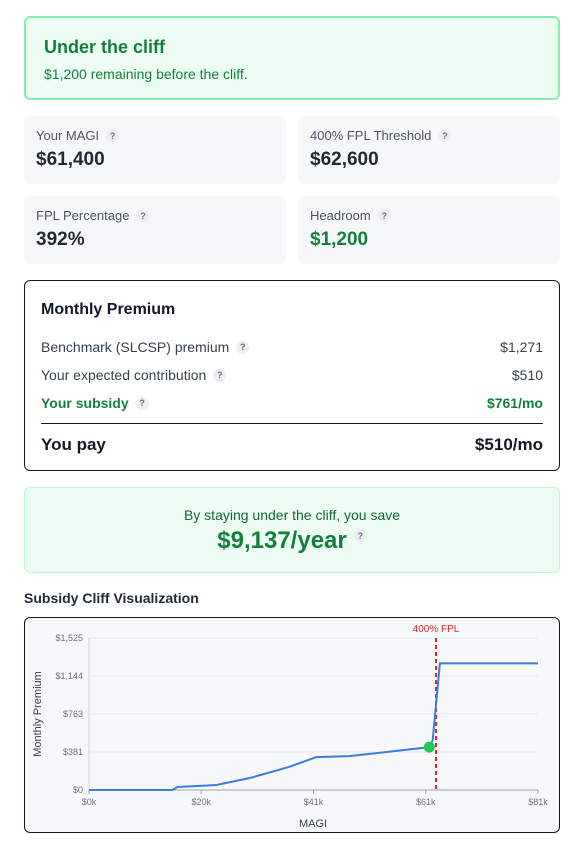  What do you see at coordinates (111, 598) in the screenshot?
I see `visualization-title: Subsidy Cliff Visualization` at bounding box center [111, 598].